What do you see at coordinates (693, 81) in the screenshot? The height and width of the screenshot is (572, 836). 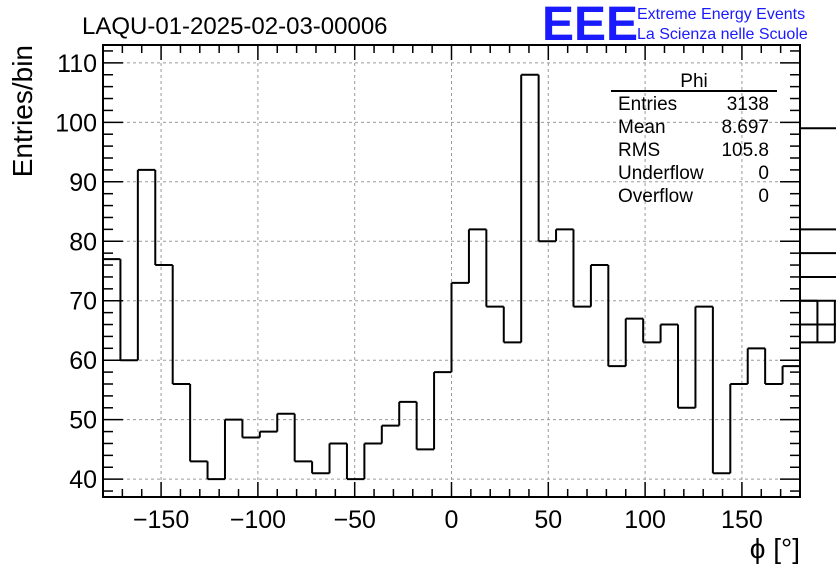 I see `stats-title: Phi` at bounding box center [693, 81].